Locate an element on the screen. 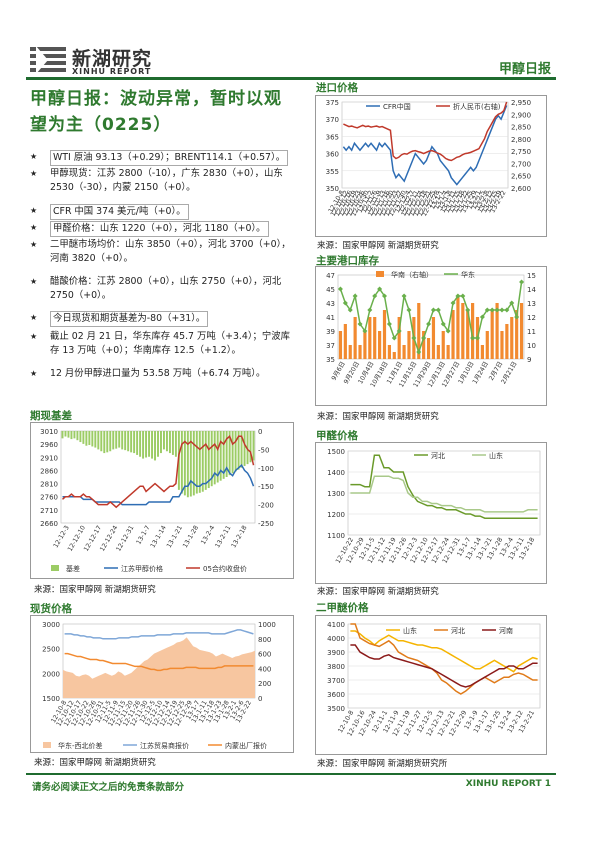  y-tick-label: 4100 is located at coordinates (336, 625).